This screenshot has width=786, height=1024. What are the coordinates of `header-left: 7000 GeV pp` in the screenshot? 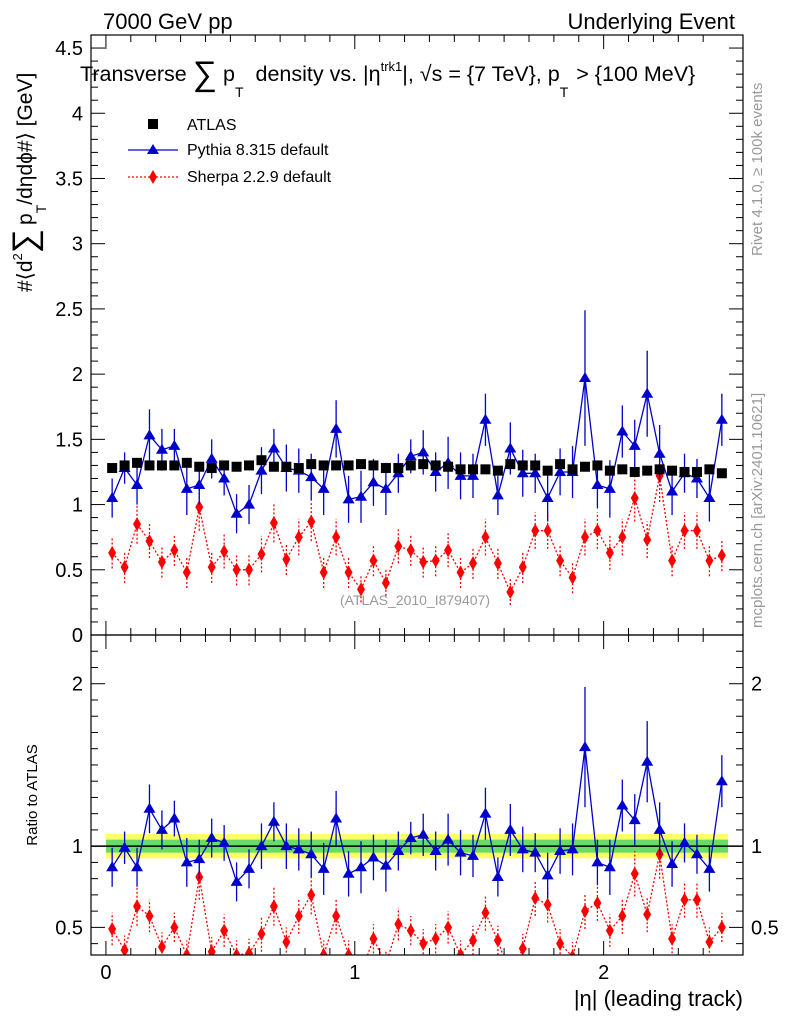 It's located at (168, 21).